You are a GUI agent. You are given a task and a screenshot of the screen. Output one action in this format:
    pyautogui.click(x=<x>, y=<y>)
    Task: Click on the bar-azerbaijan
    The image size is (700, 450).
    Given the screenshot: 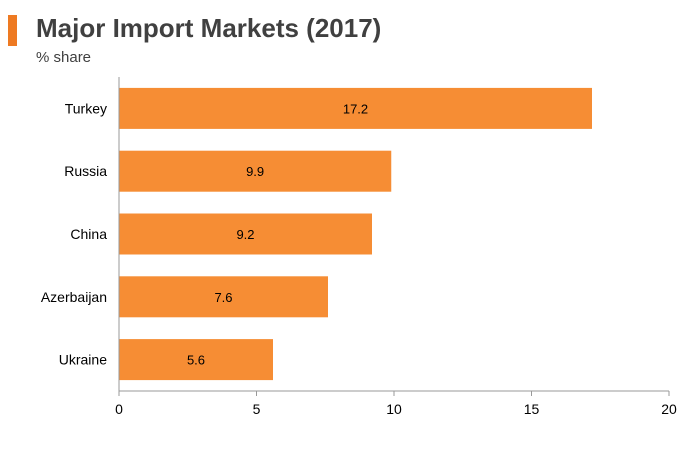 What is the action you would take?
    pyautogui.click(x=223, y=297)
    